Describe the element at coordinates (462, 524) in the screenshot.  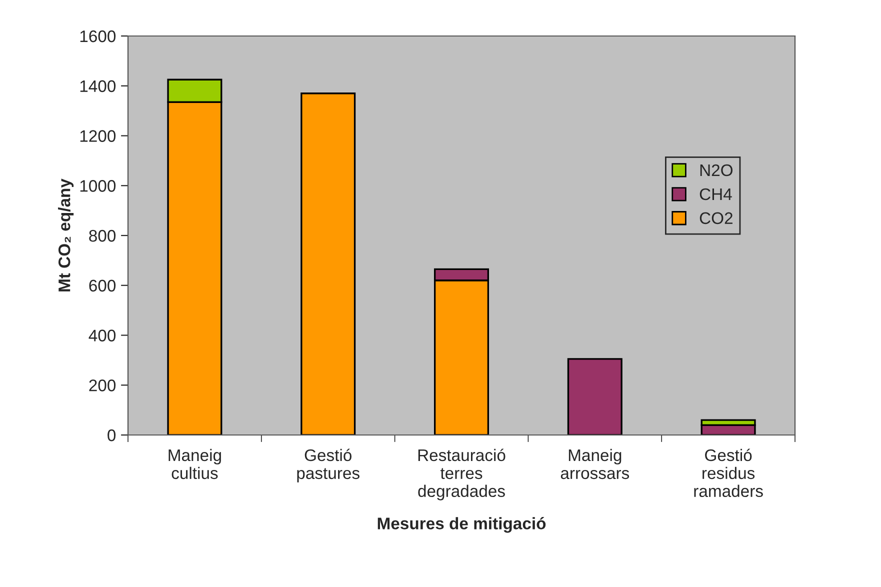
I see `x-axis-title: Mesures de mitigació` at that location.